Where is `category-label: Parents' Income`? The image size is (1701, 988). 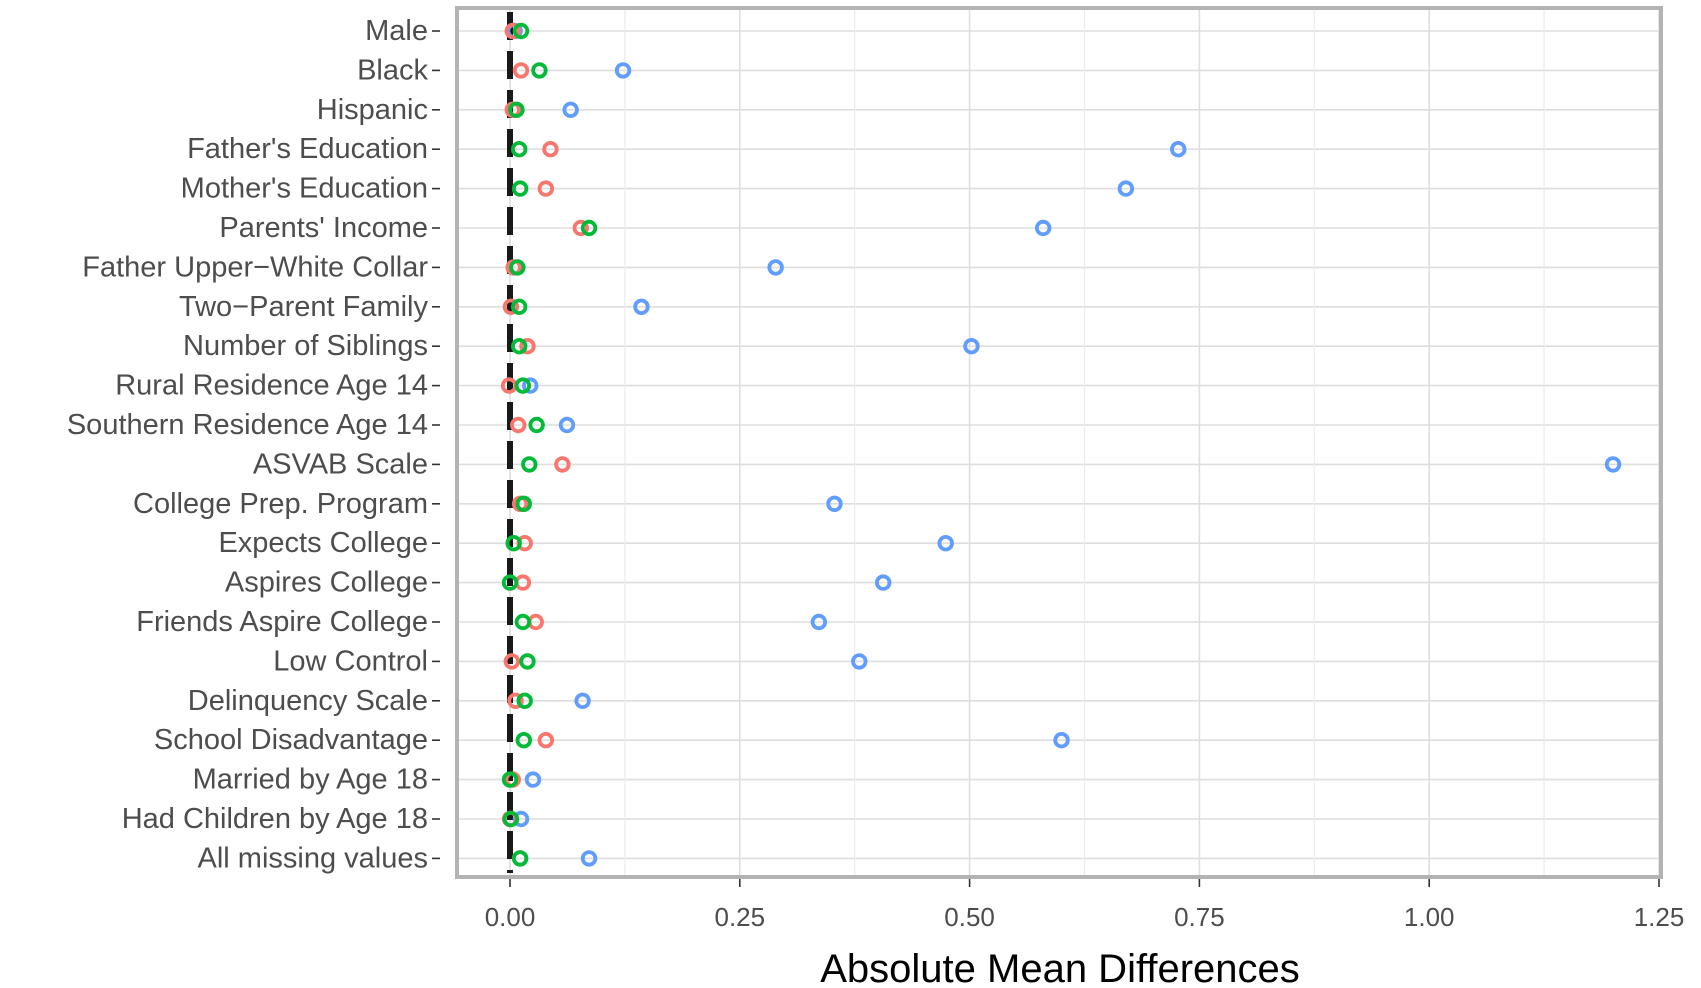 category-label: Parents' Income is located at coordinates (323, 228).